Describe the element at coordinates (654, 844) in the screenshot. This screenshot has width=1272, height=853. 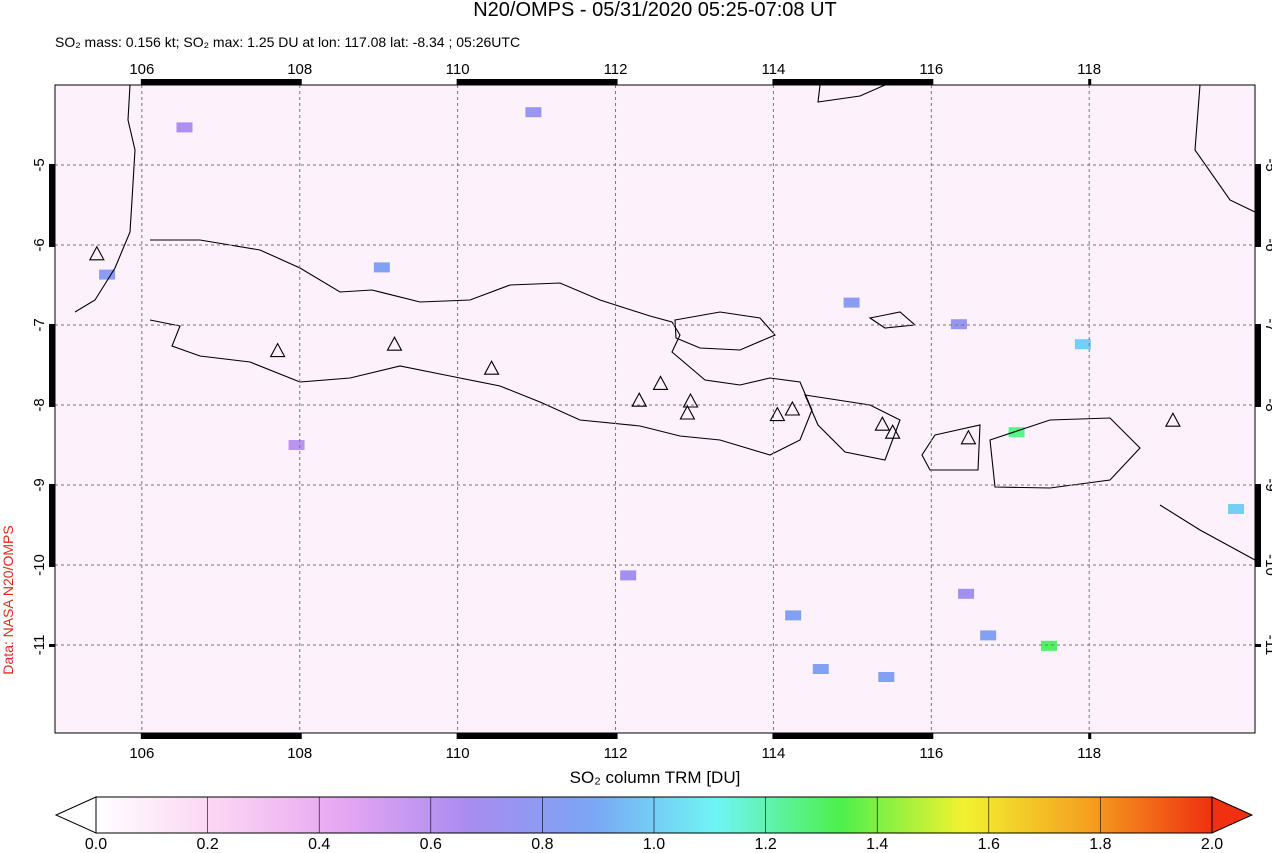
I see `colorbar-tick-label: 1.0` at that location.